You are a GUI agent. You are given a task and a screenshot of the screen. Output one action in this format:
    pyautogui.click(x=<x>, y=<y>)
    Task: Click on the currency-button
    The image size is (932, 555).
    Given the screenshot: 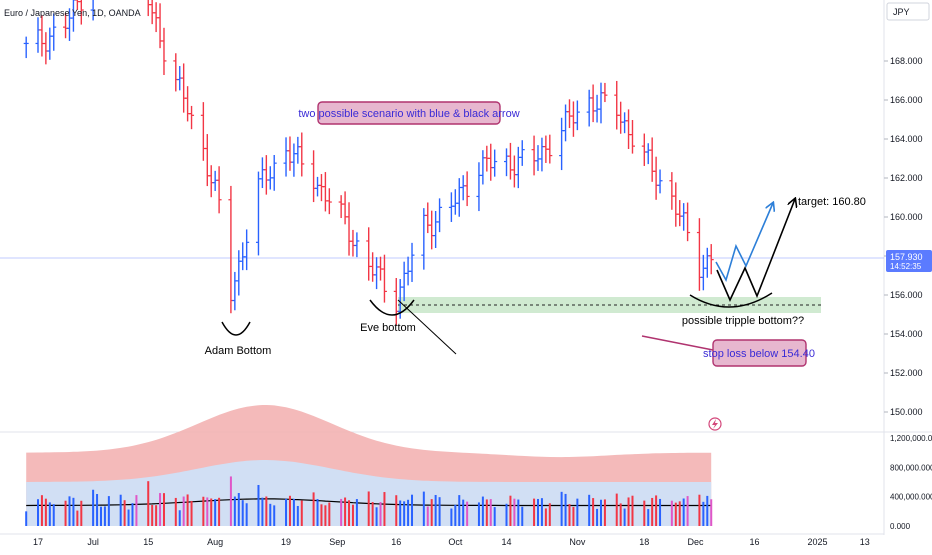 What is the action you would take?
    pyautogui.click(x=908, y=11)
    